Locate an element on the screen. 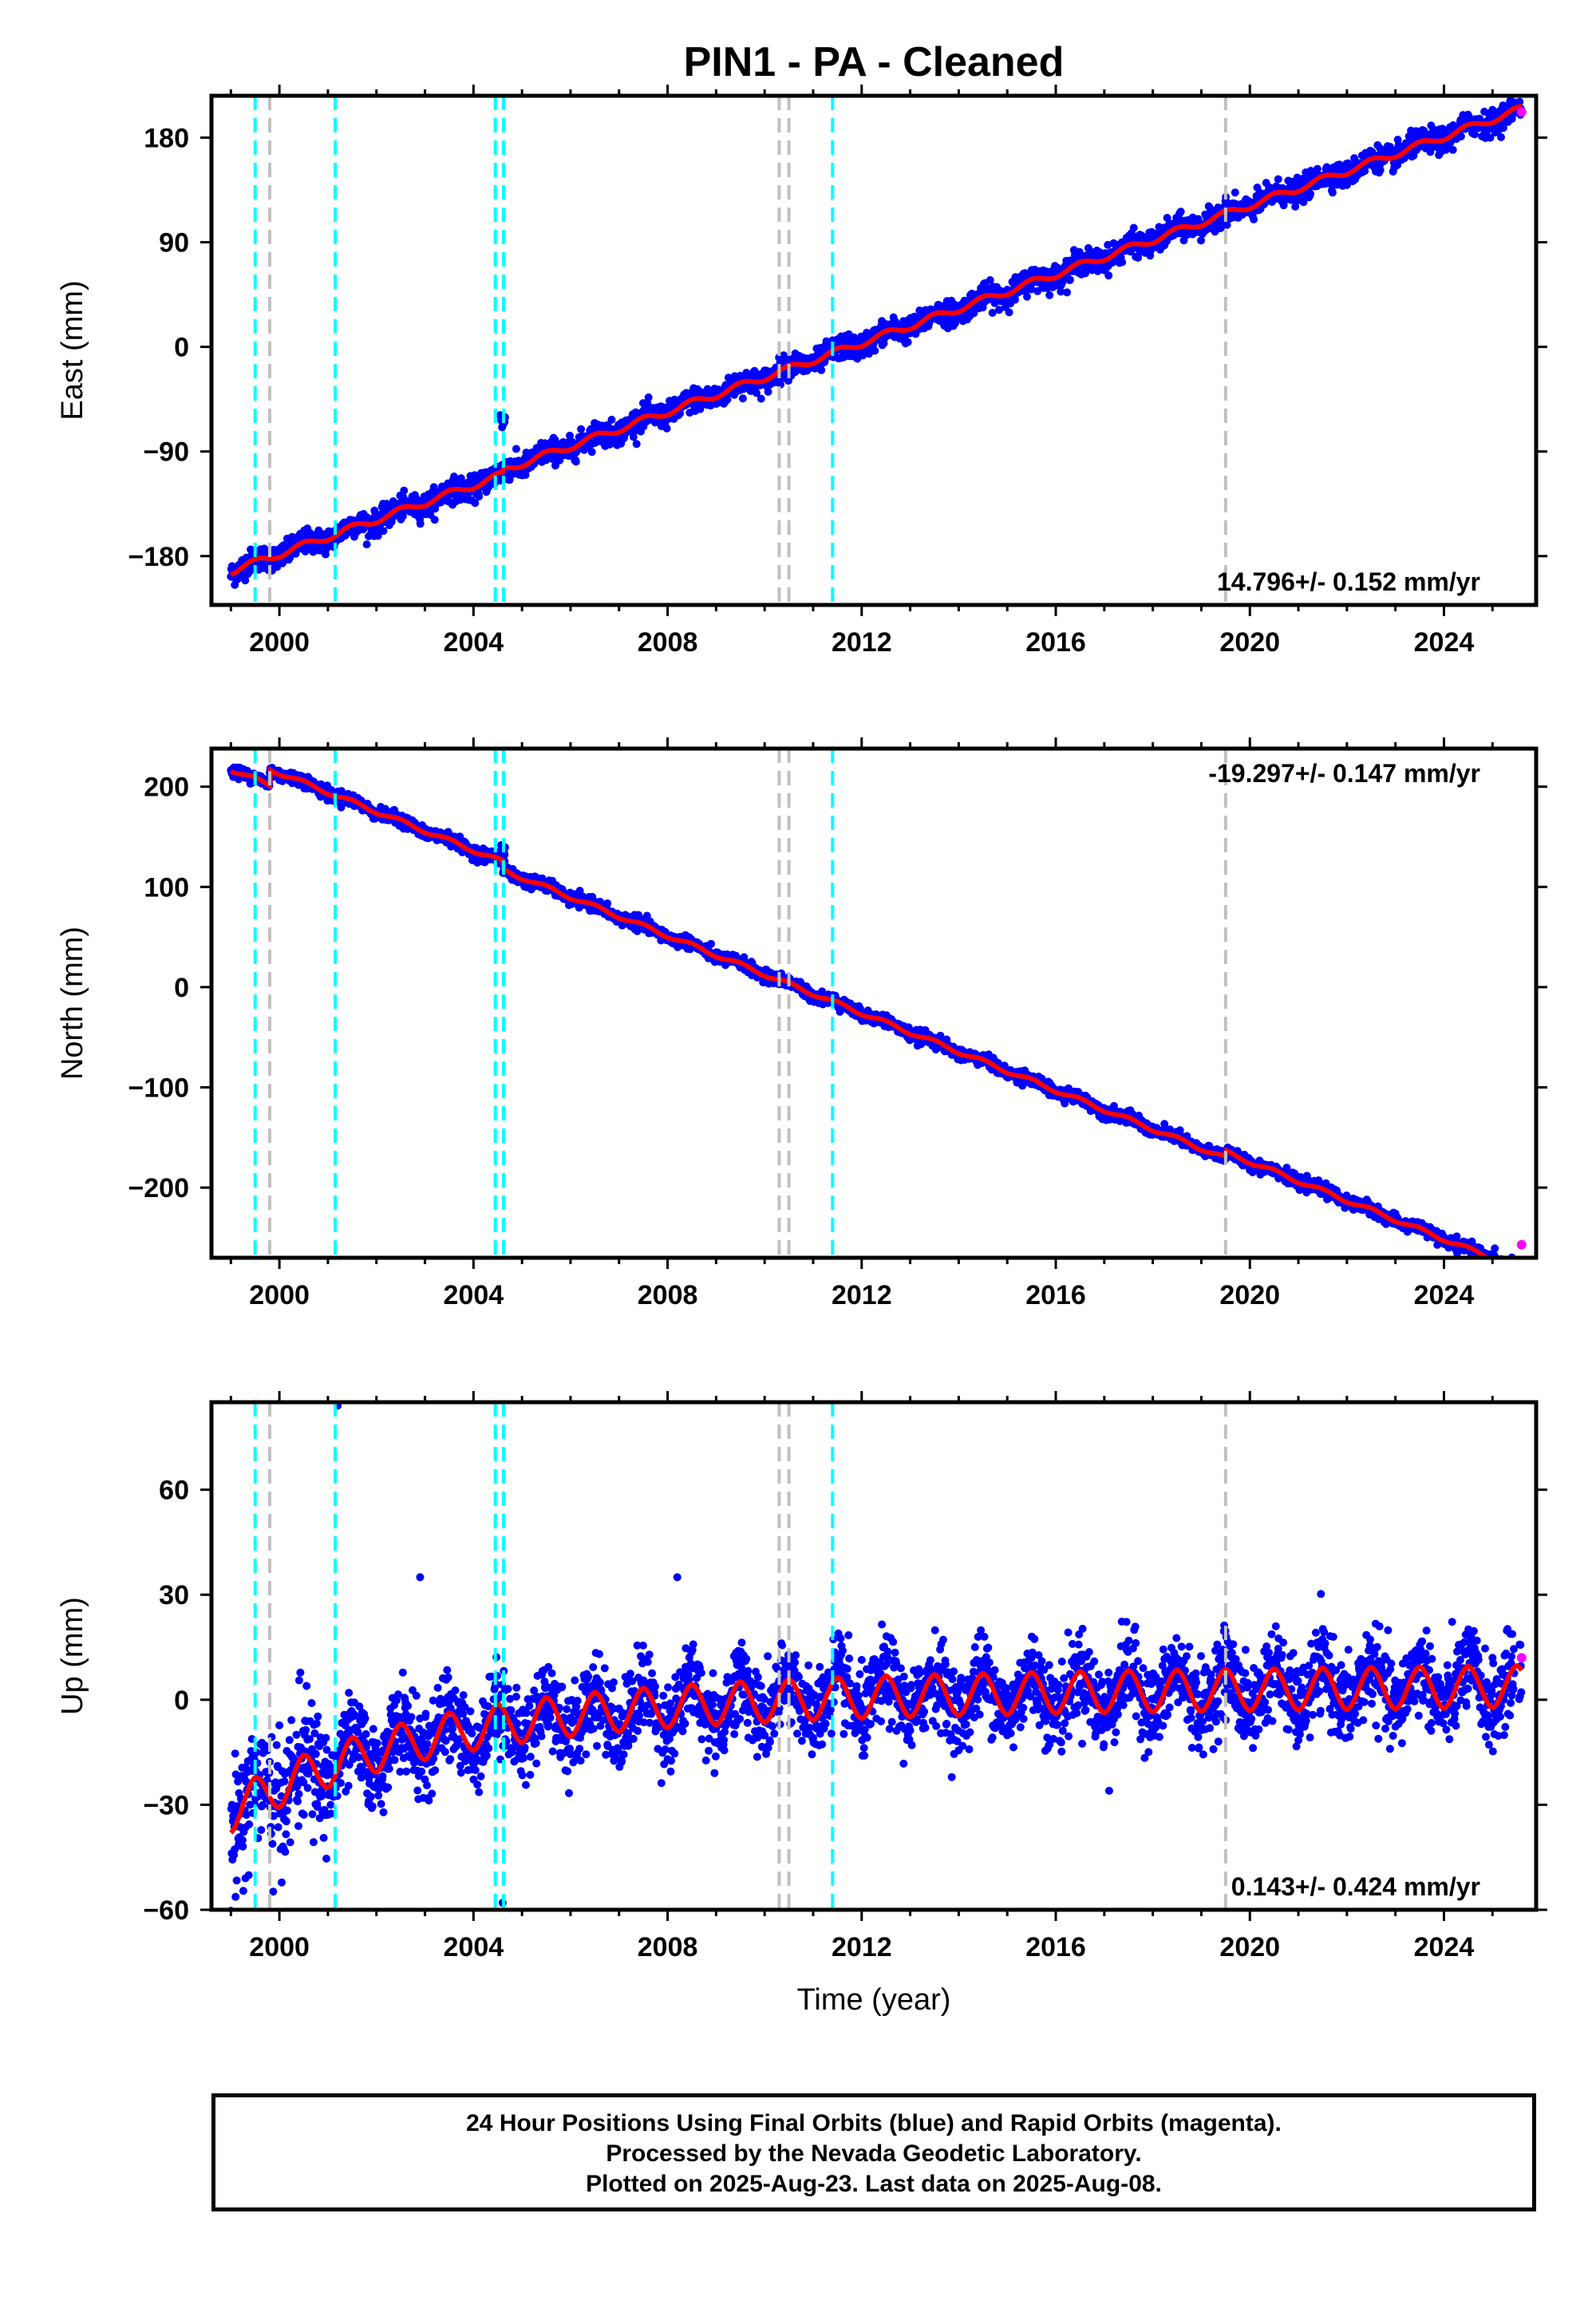 This screenshot has width=1596, height=2316. x-tick-label: 2016 is located at coordinates (1055, 642).